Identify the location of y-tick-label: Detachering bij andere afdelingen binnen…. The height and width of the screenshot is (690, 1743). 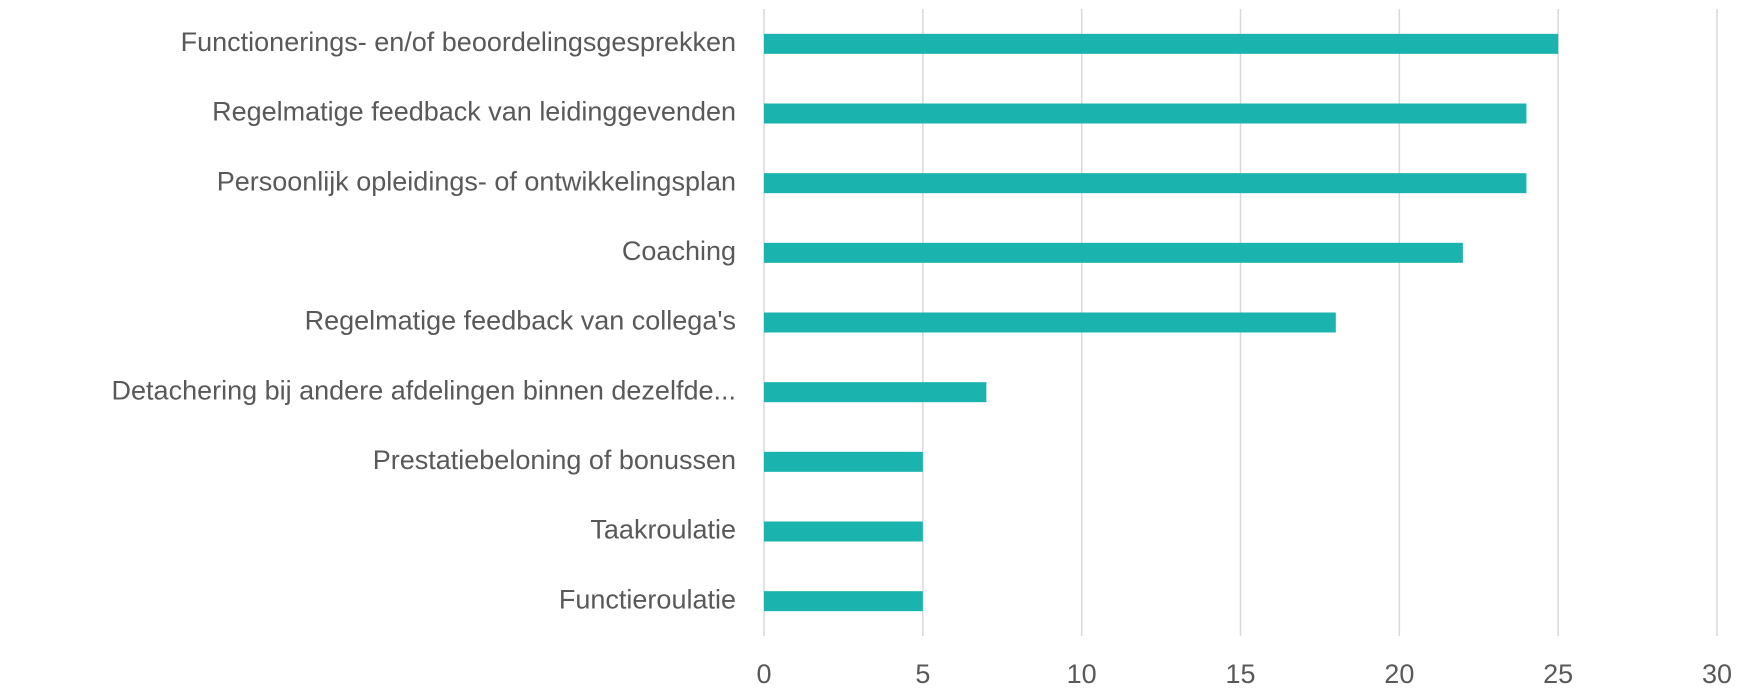
(424, 390).